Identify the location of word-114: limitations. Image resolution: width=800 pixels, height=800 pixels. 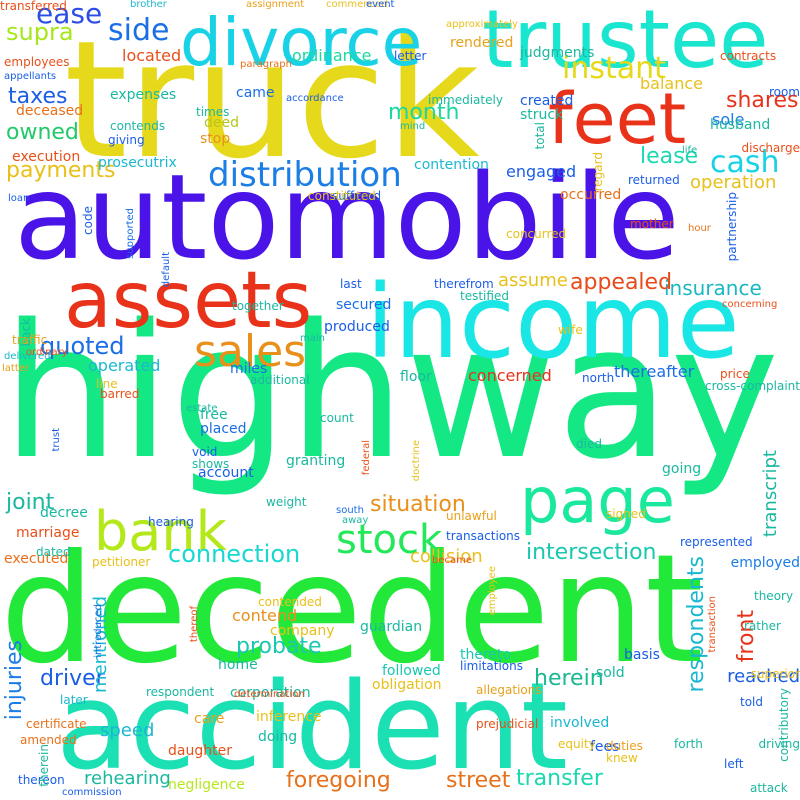
(491, 666).